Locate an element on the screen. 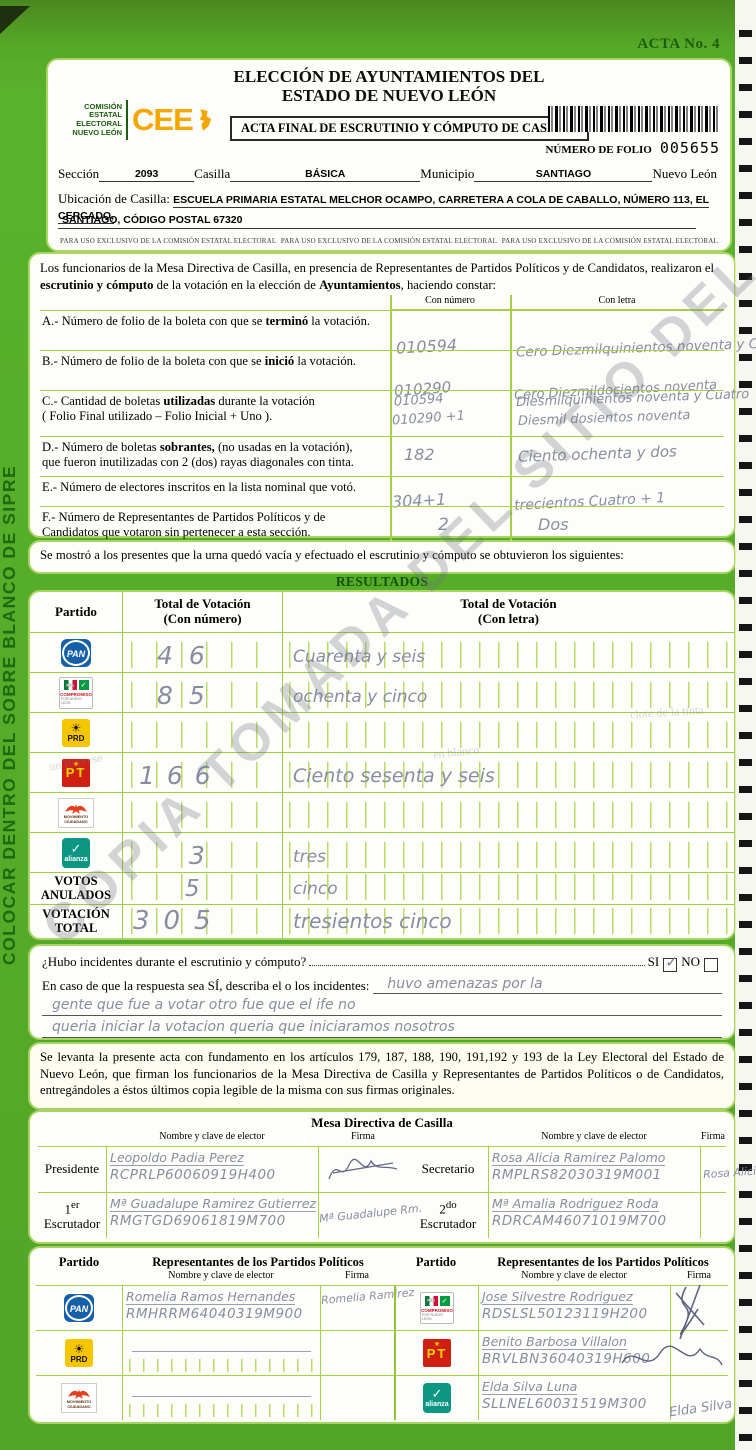  perforation-dashes is located at coordinates (745, 740).